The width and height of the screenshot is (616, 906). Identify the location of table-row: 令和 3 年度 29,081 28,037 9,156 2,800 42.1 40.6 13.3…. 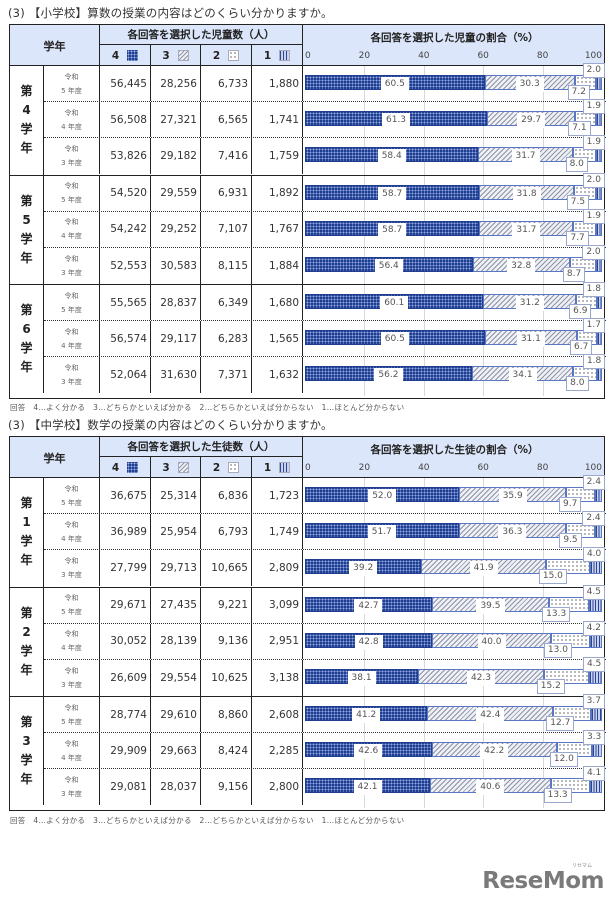
(325, 785).